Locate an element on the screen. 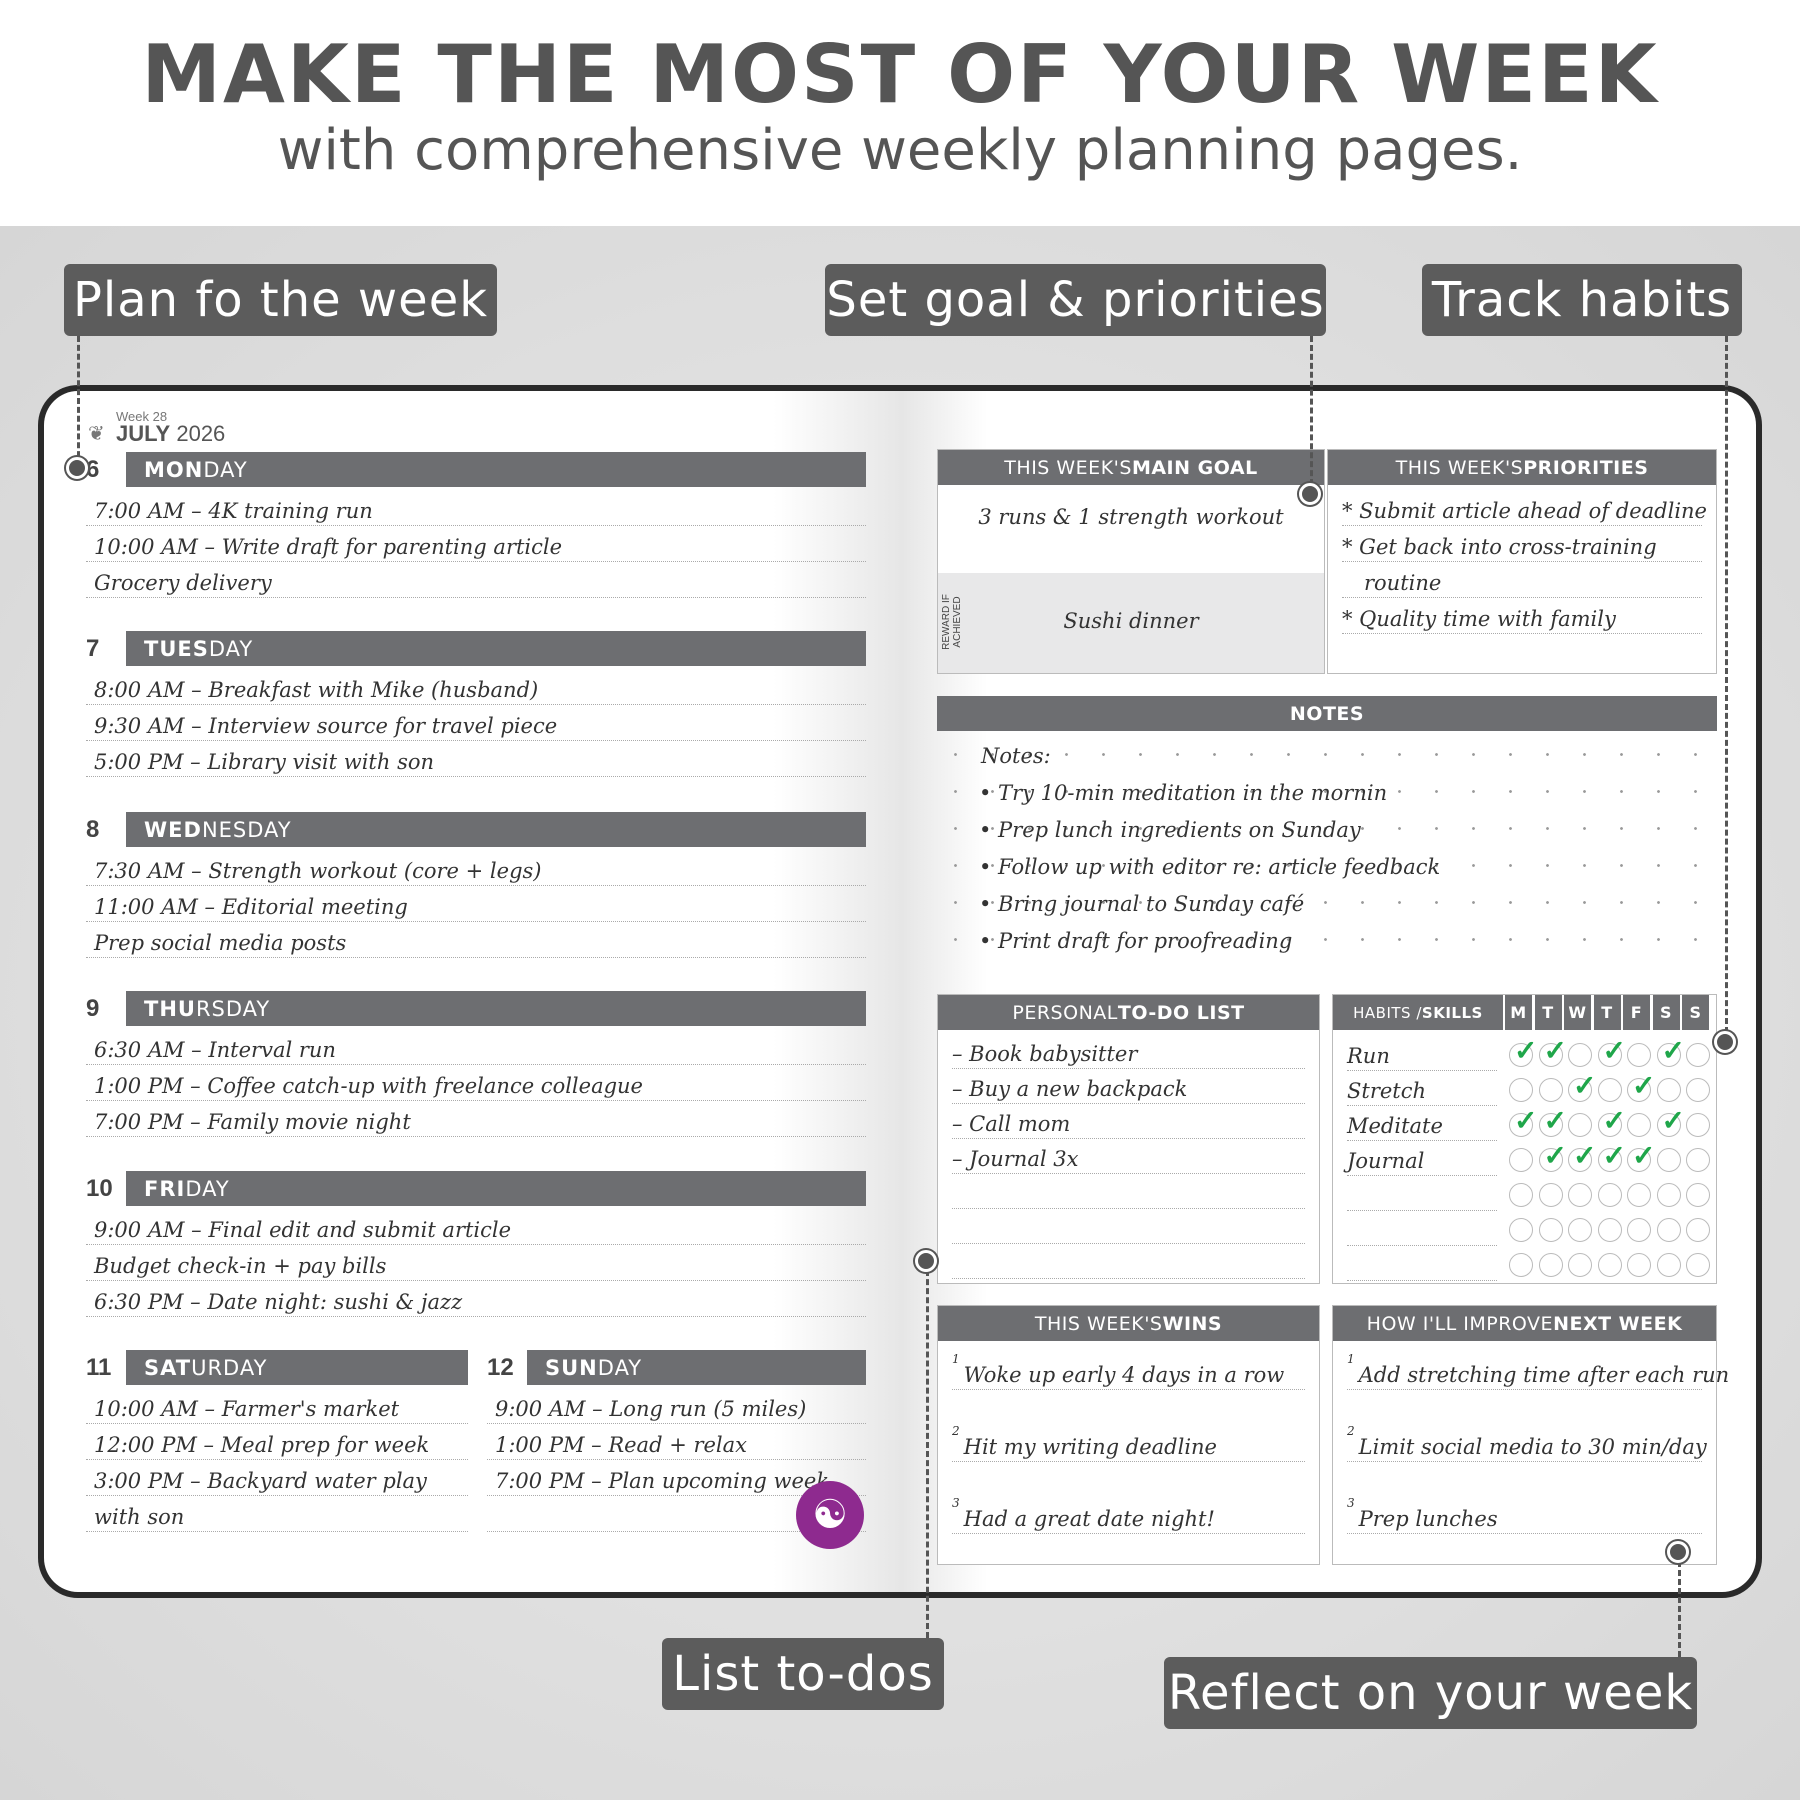  improve-item: 3 Prep lunches is located at coordinates (1524, 1512).